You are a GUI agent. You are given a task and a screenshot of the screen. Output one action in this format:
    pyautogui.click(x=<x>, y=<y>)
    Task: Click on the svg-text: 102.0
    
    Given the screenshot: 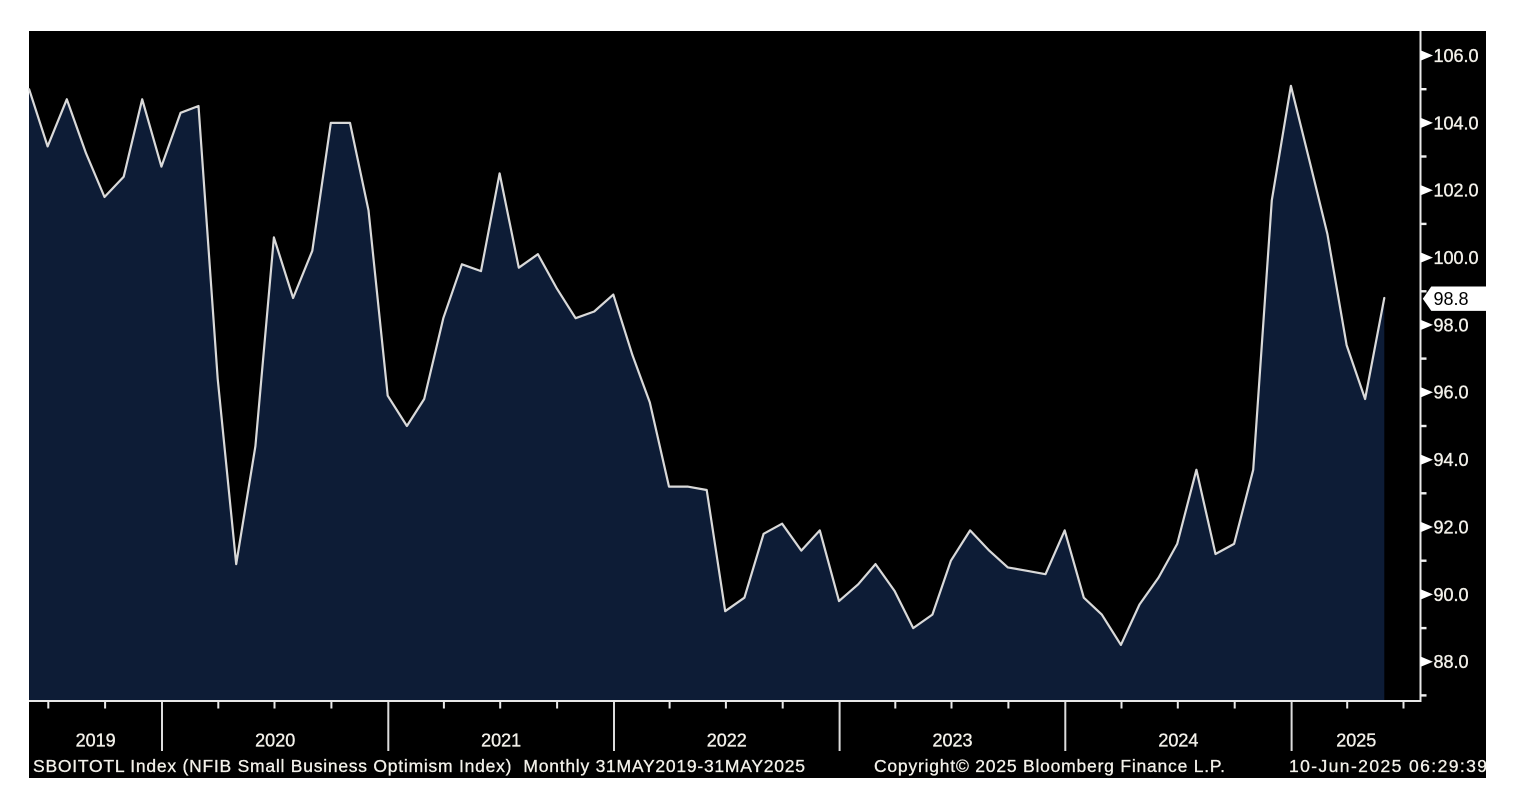 What is the action you would take?
    pyautogui.click(x=1456, y=191)
    